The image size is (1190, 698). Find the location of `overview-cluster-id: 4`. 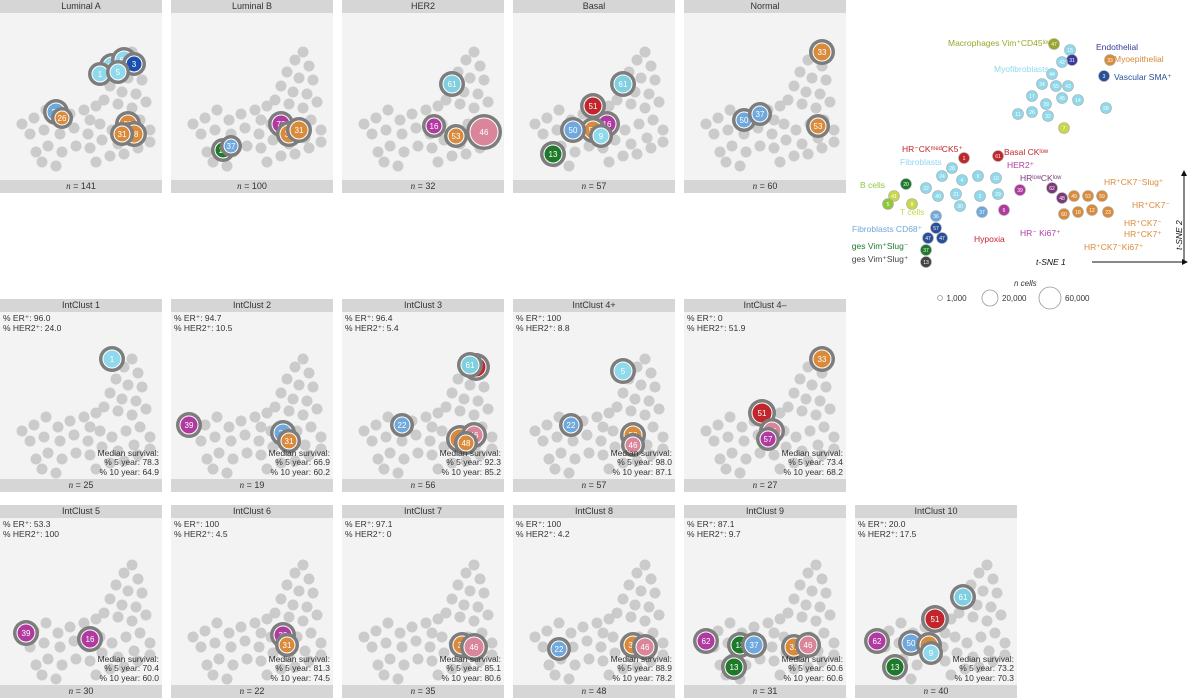

overview-cluster-id: 4 is located at coordinates (962, 181).